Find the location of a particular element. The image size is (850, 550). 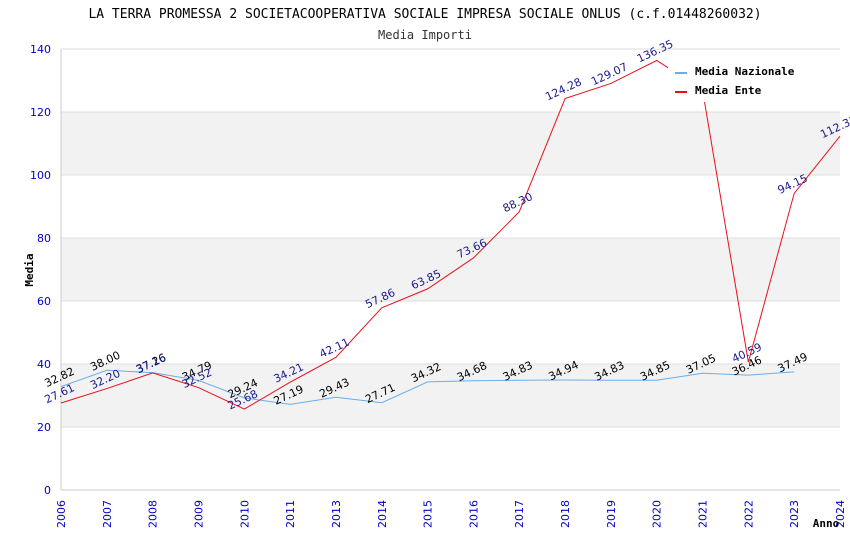

legend: Media Nazionale Media Ente is located at coordinates (738, 81).